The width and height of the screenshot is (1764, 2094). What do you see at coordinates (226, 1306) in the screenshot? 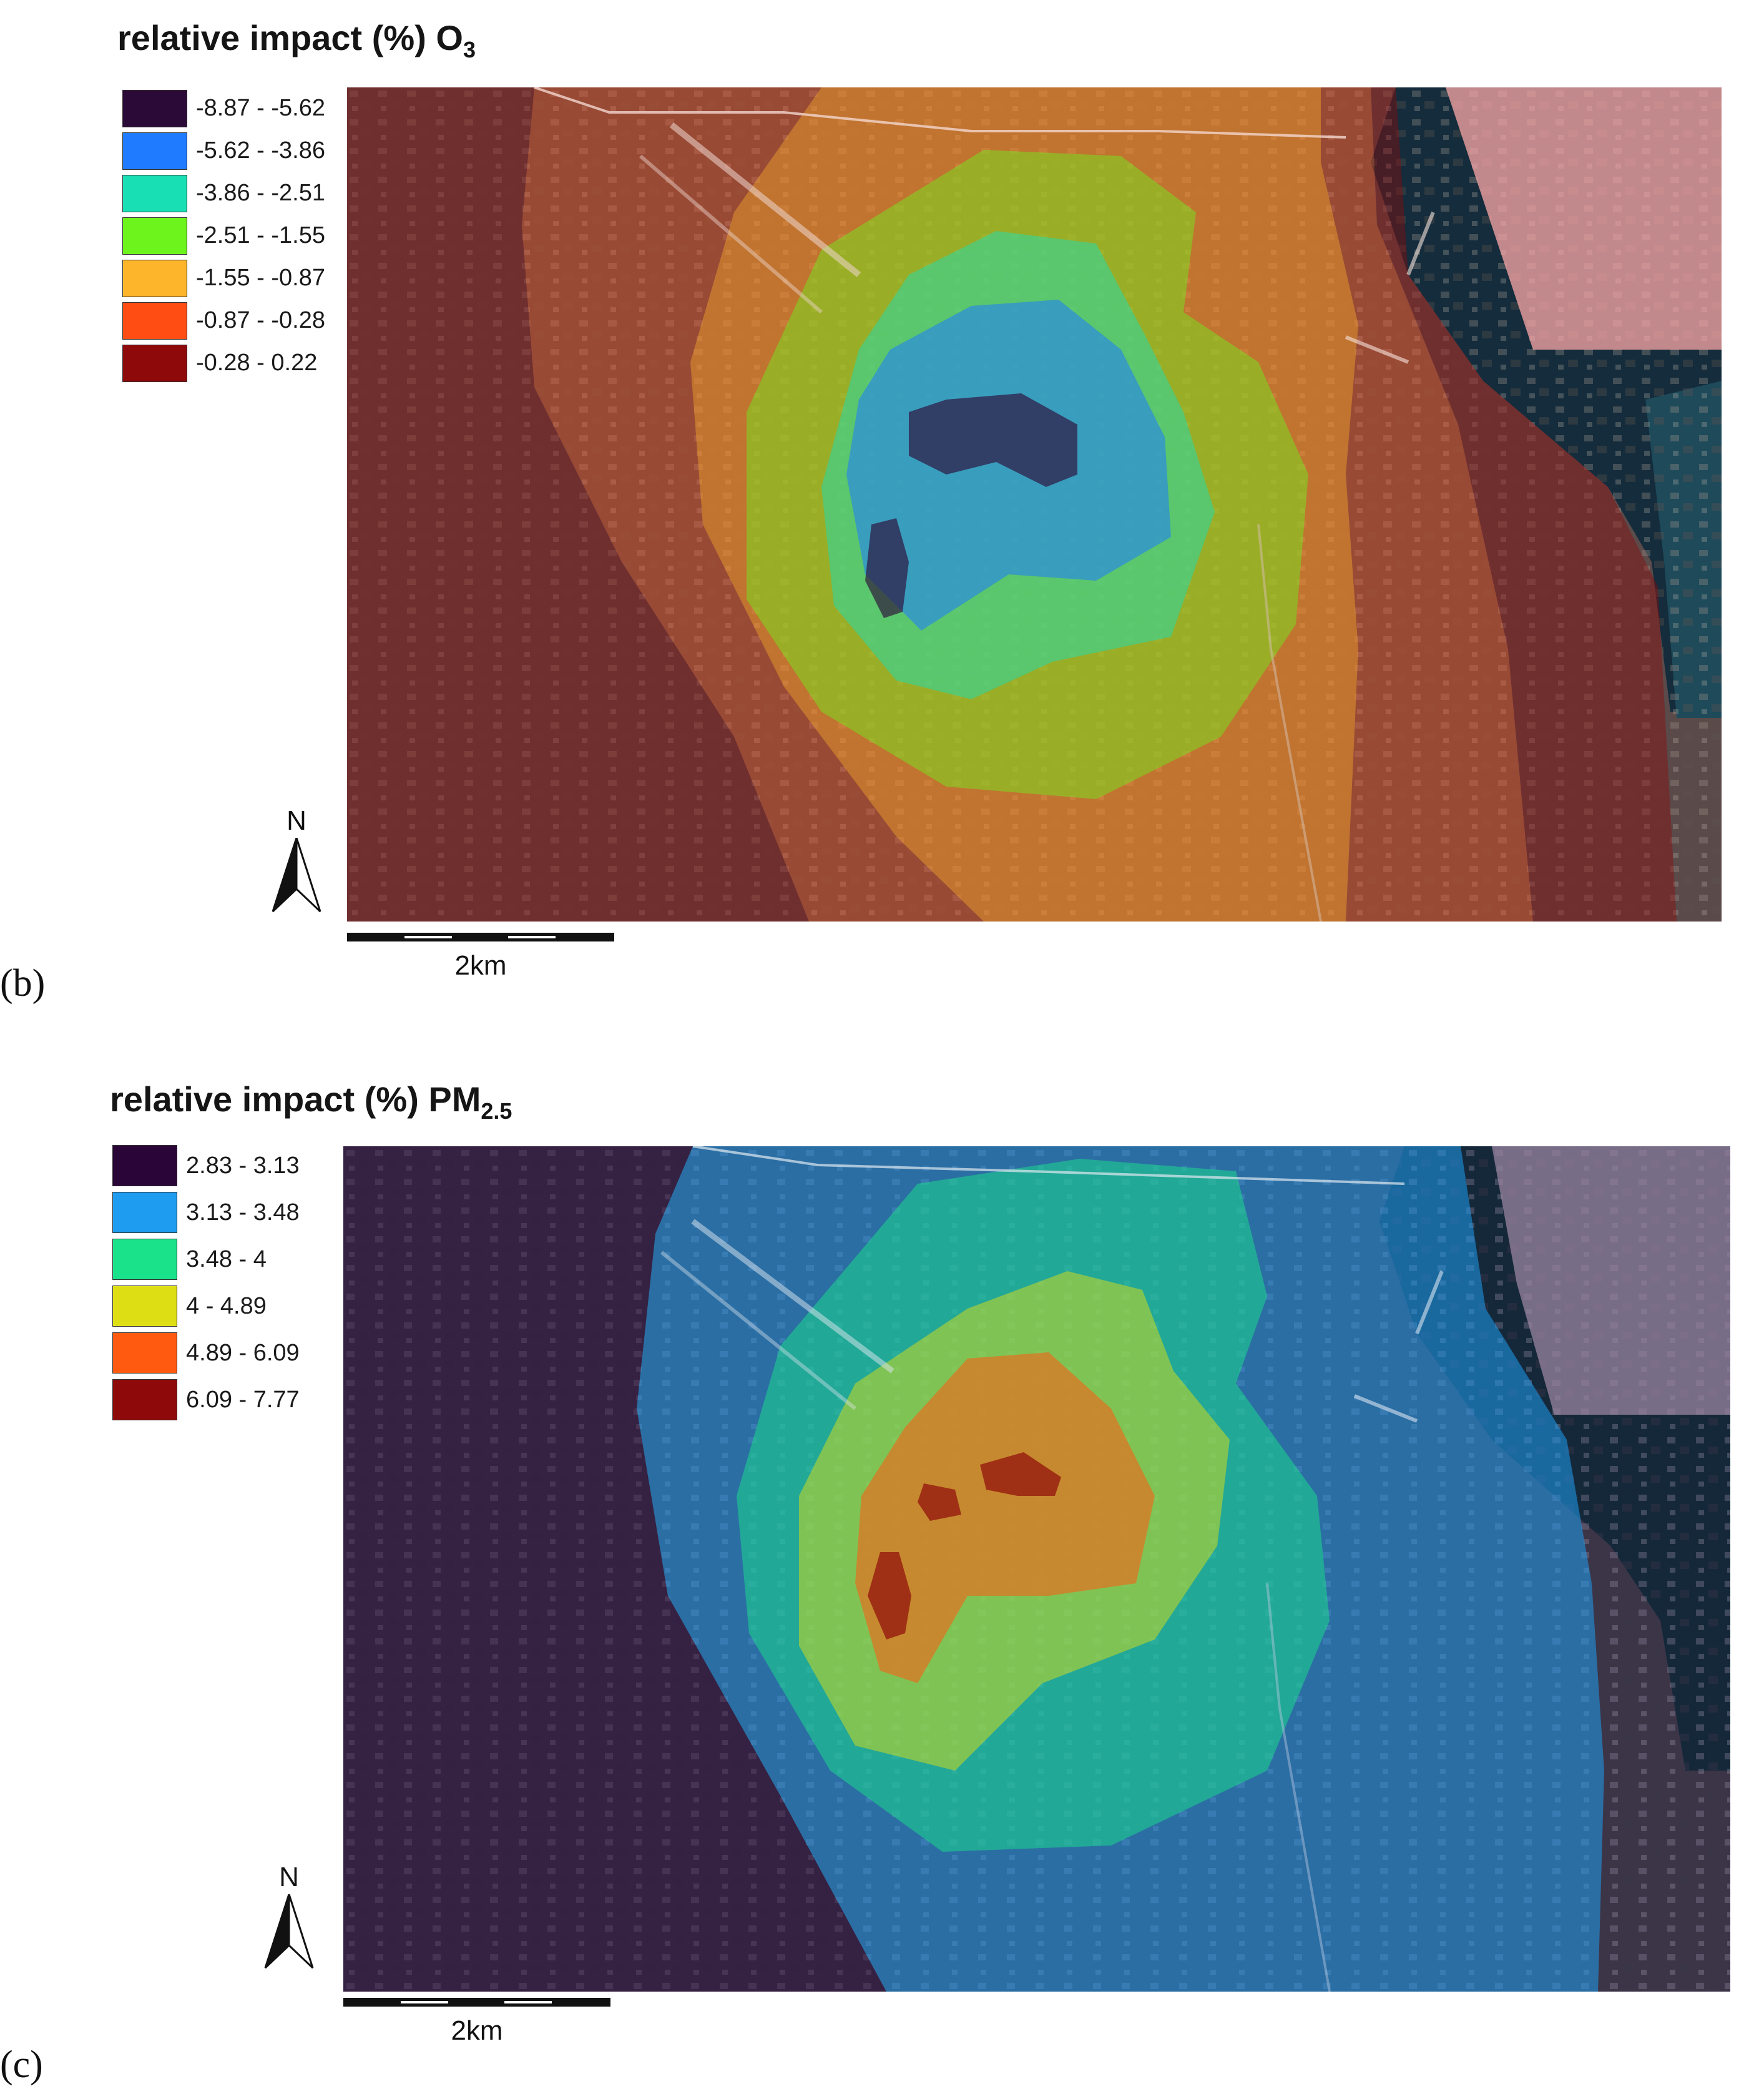
I see `legend-label: 4 - 4.89` at bounding box center [226, 1306].